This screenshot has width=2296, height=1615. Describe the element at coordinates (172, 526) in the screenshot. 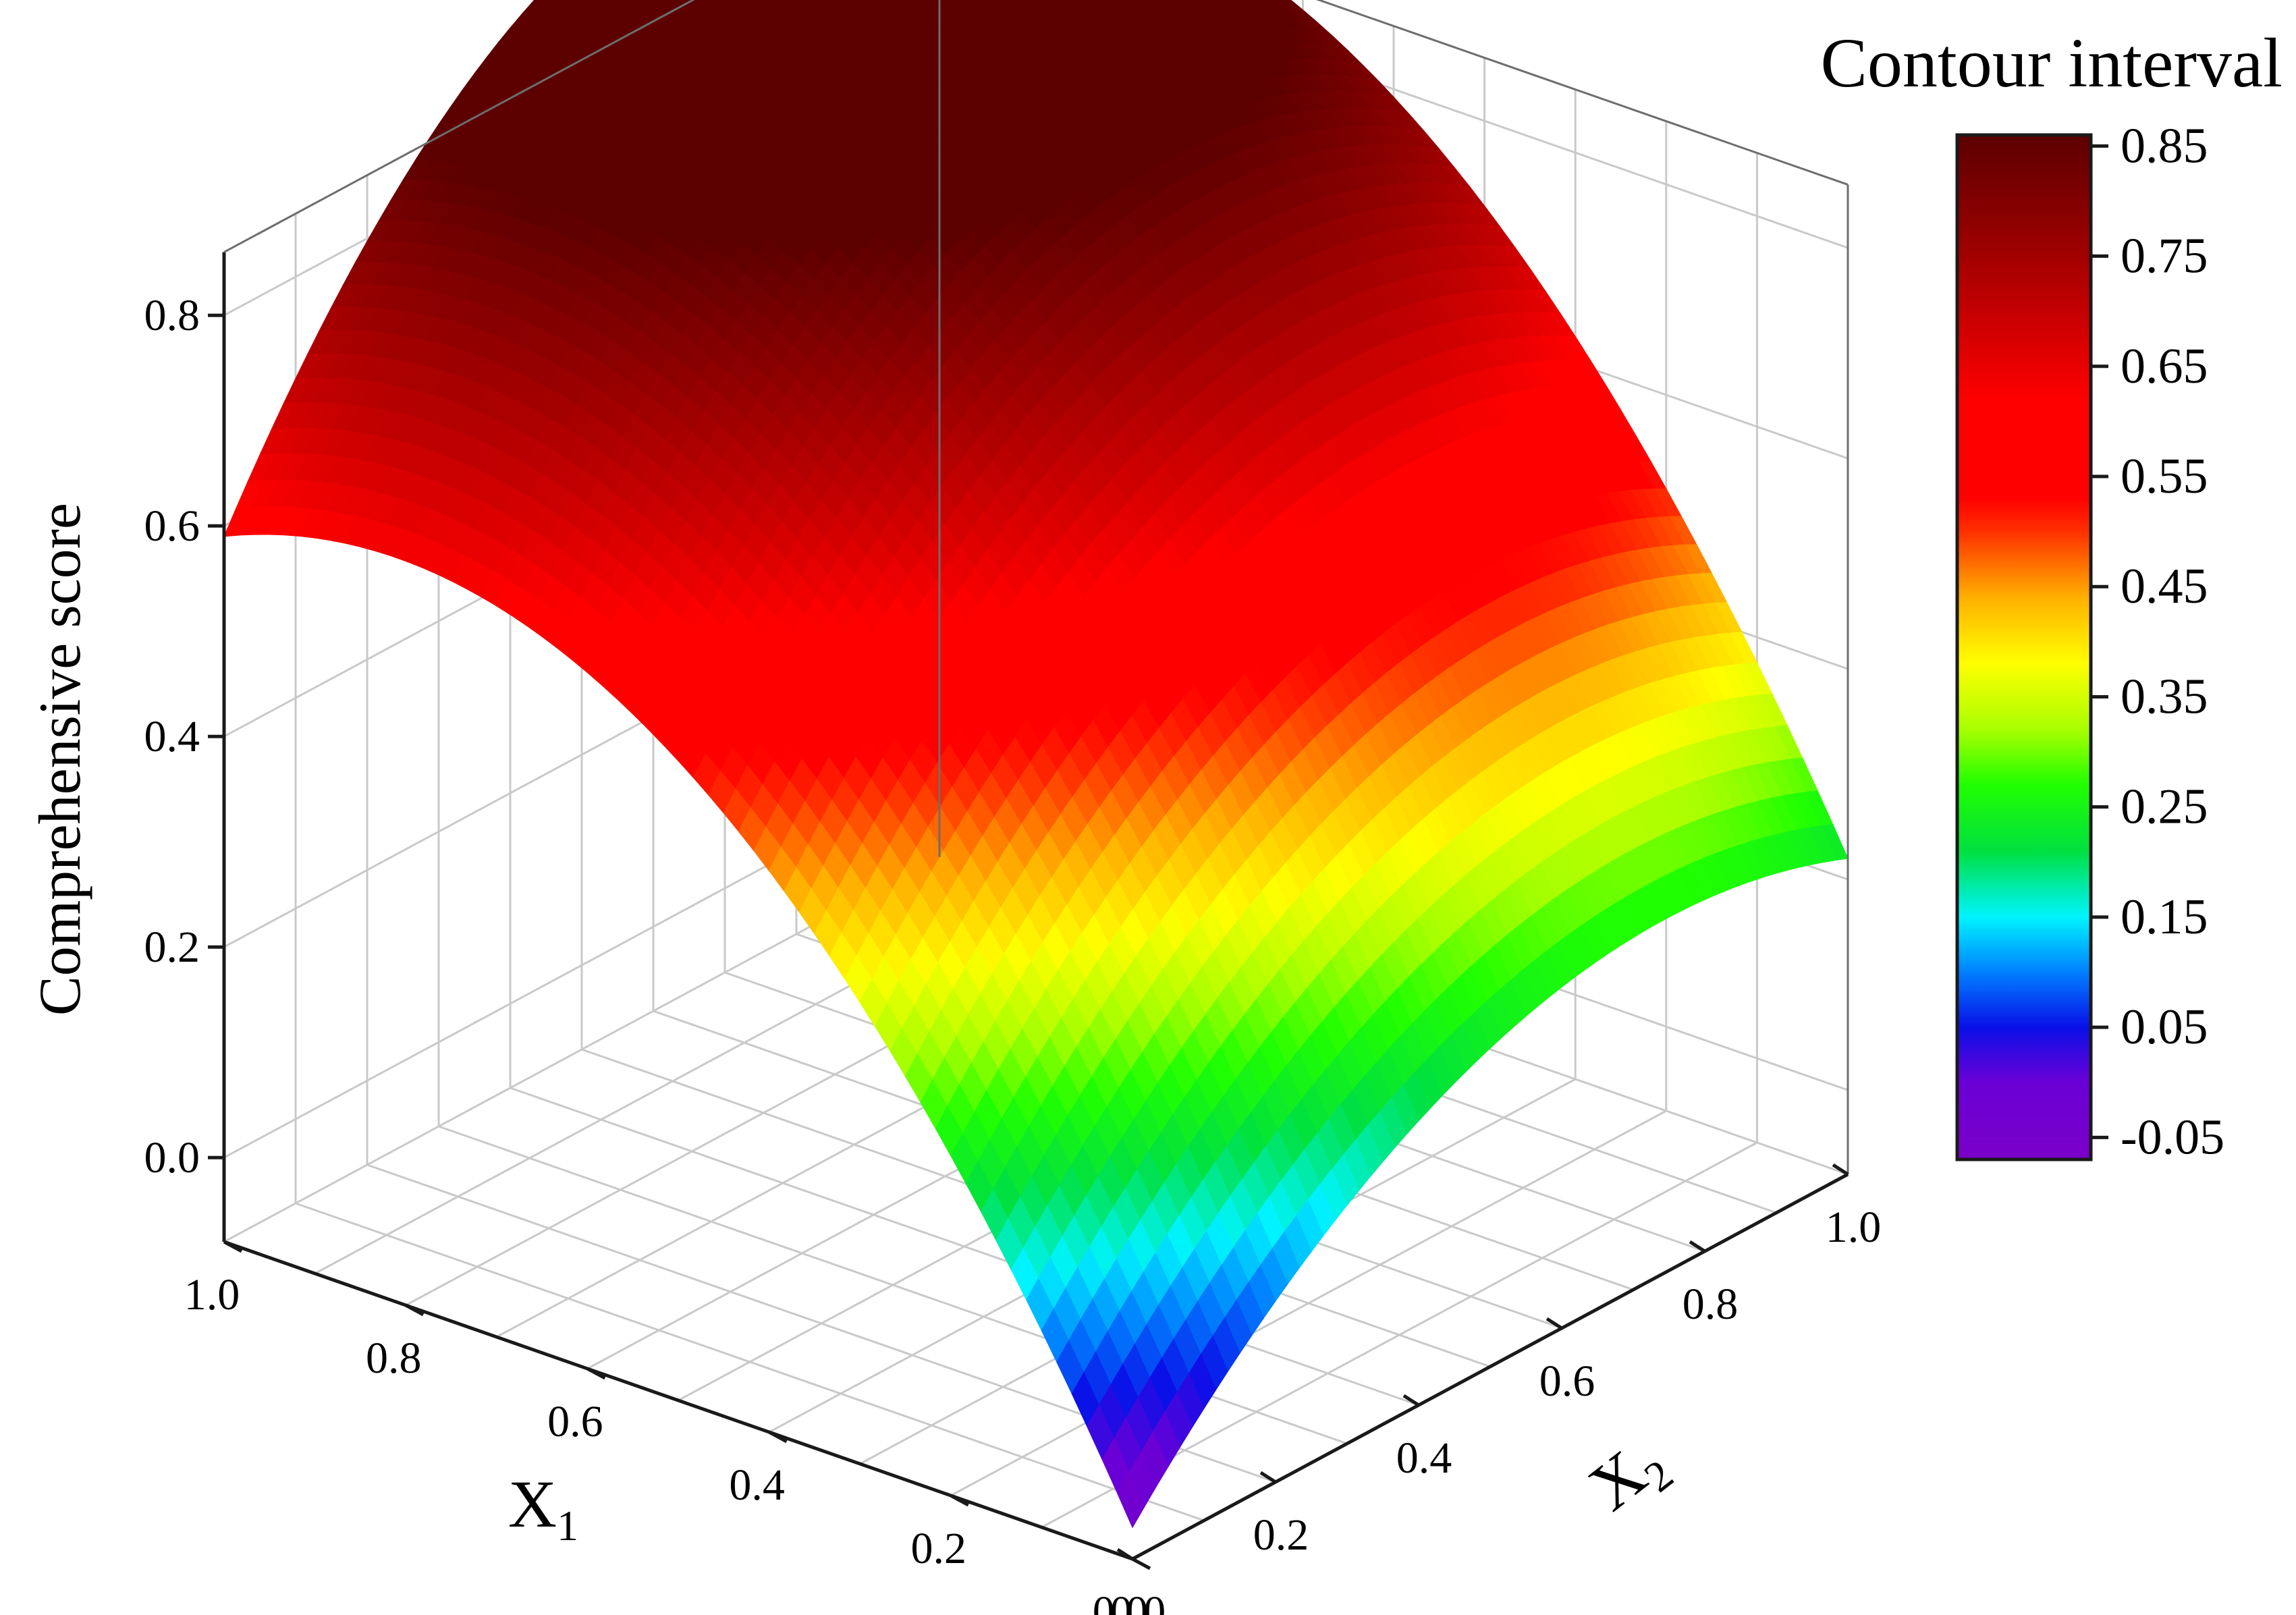

I see `z-tick-label: 0.6` at that location.